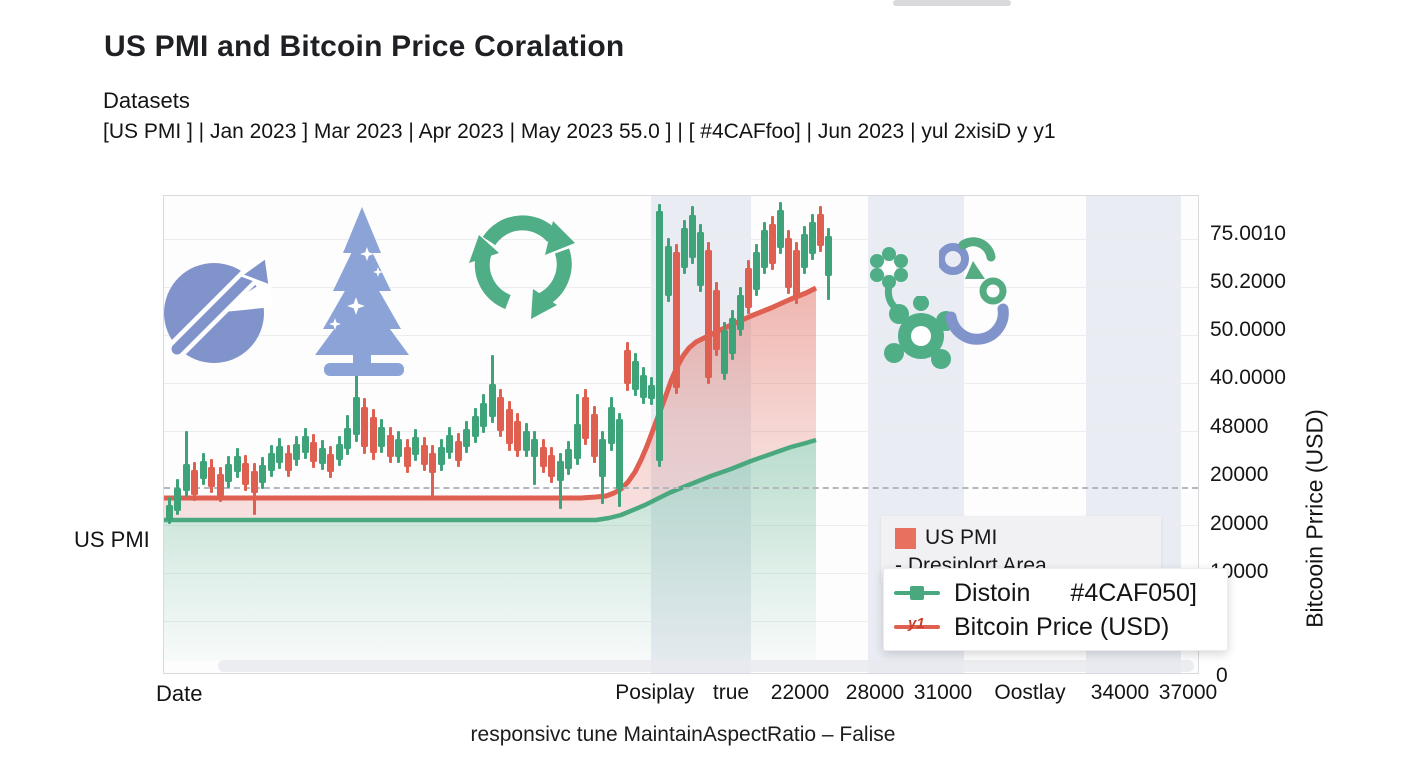 This screenshot has height=768, width=1408. What do you see at coordinates (1133, 592) in the screenshot?
I see `legend-distoin-suffix: #4CAF050]` at bounding box center [1133, 592].